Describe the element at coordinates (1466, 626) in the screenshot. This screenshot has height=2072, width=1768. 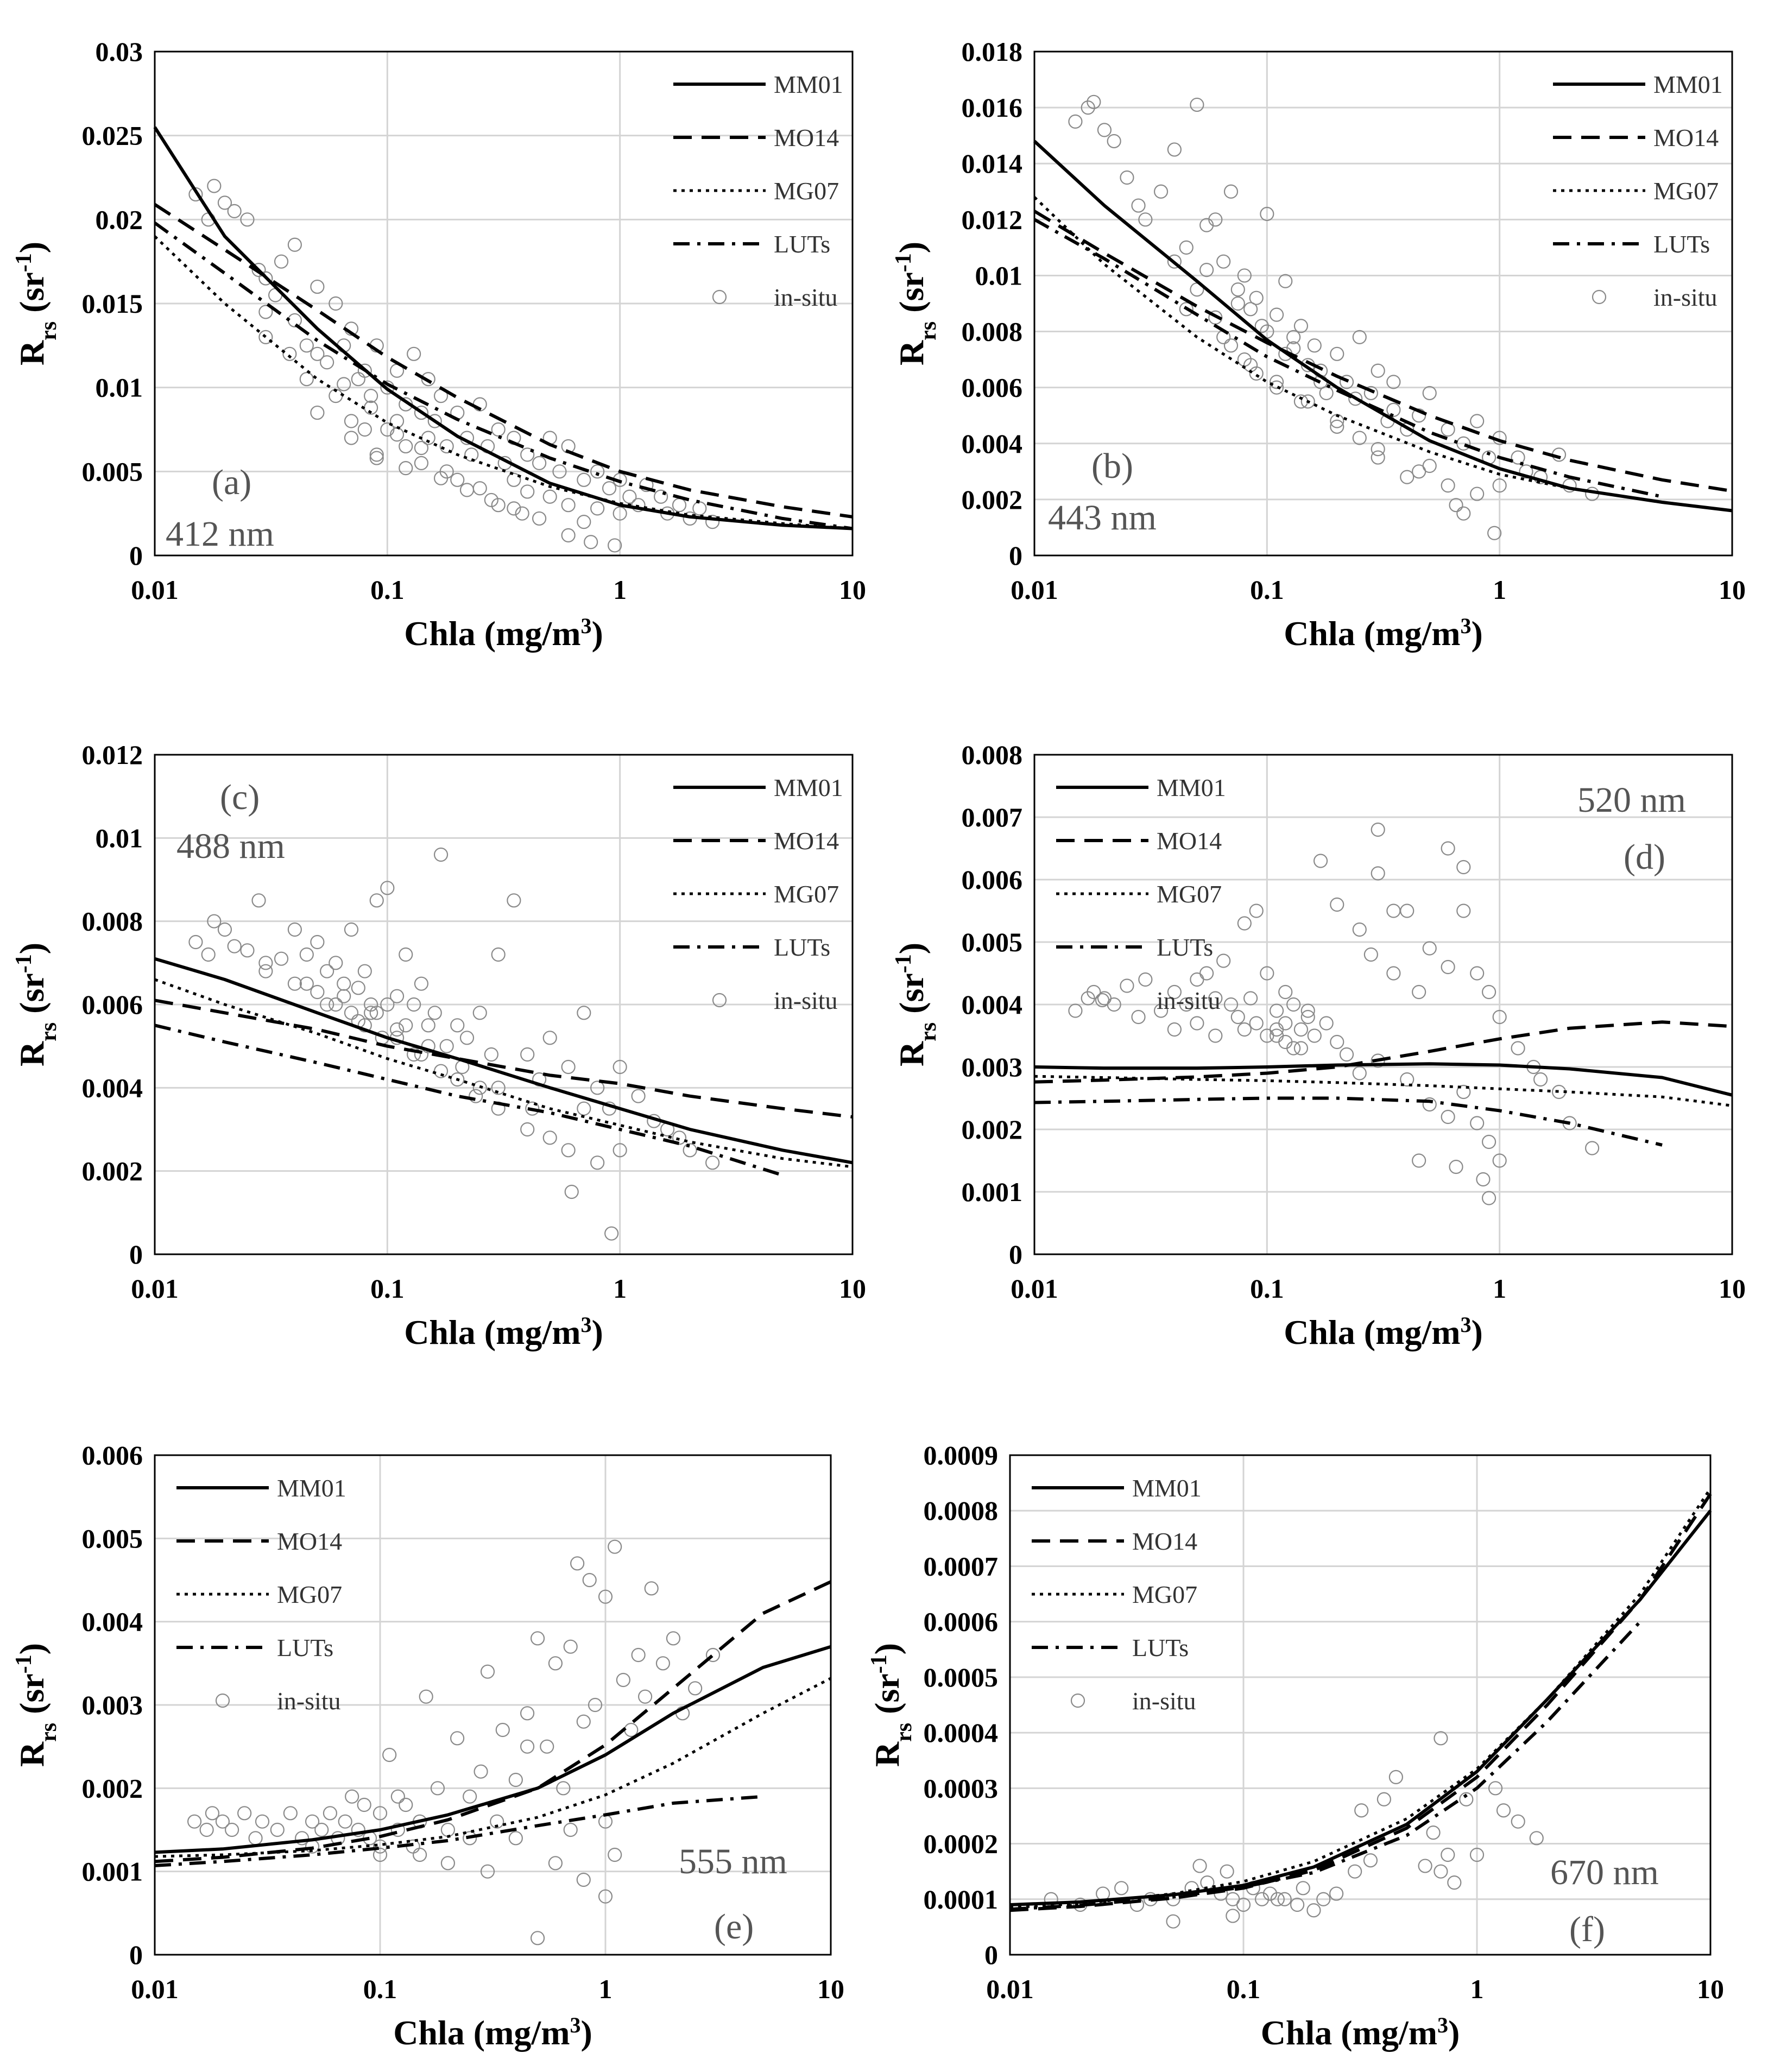
I see `x-axis-label-superscript: 3` at that location.